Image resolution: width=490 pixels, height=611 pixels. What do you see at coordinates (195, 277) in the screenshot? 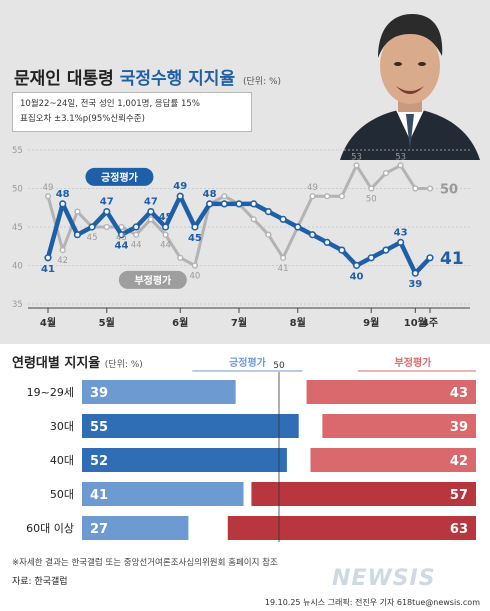
I see `data-label-negative: 40` at bounding box center [195, 277].